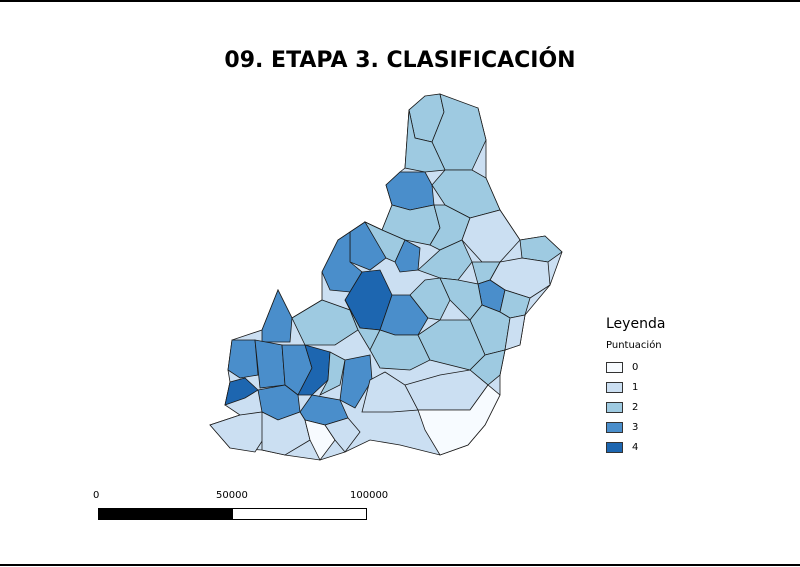 This screenshot has height=567, width=800. I want to click on scale-label-50000: 50000, so click(232, 495).